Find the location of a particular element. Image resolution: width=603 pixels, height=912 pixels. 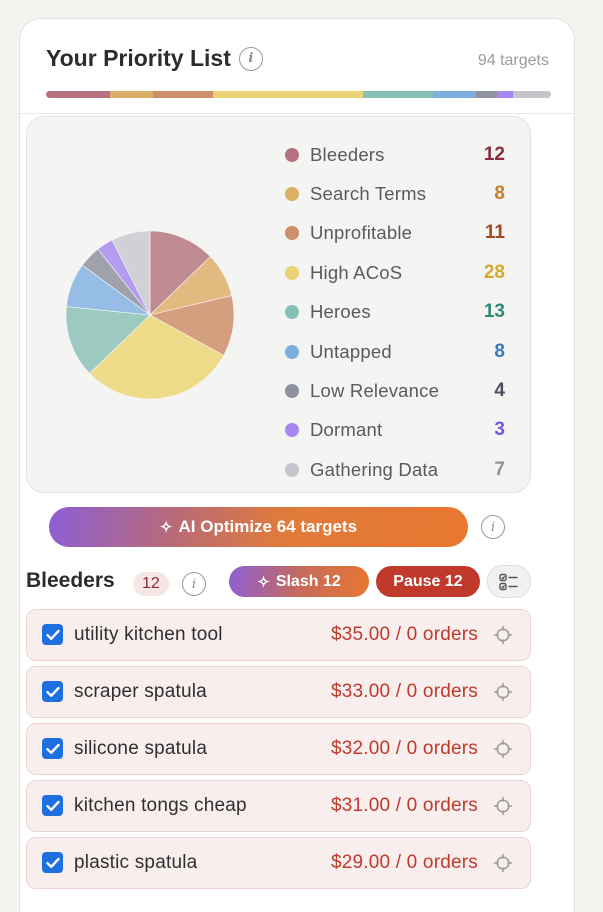

legend-item: Search Terms 8 is located at coordinates (395, 193).